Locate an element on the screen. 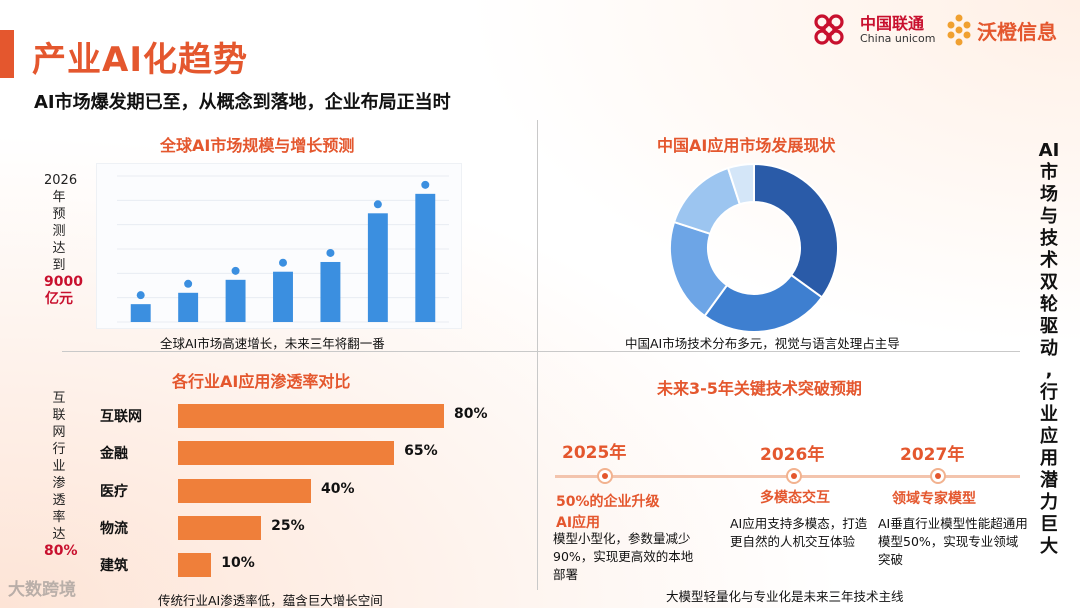 This screenshot has width=1080, height=608. bar-2025 is located at coordinates (377, 267).